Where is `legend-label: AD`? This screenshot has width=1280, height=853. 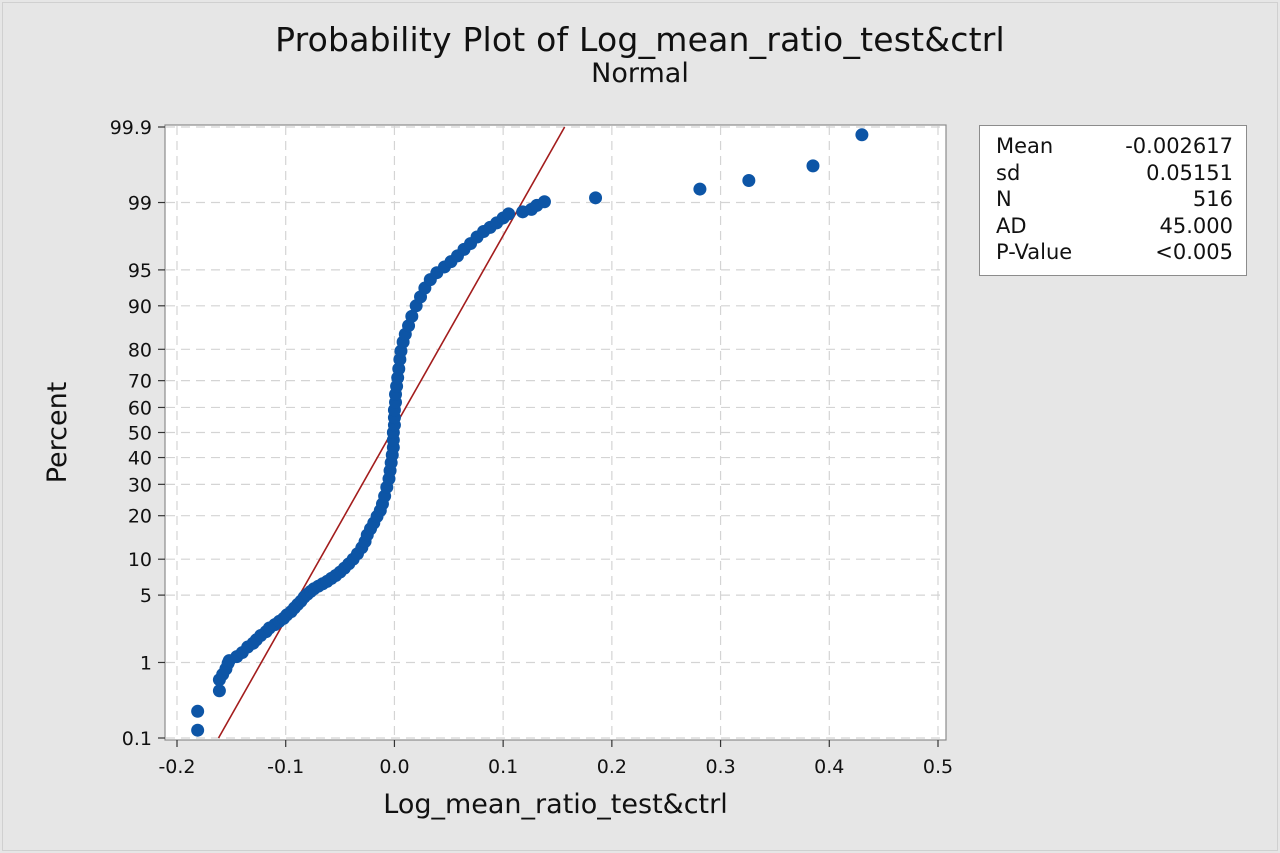 legend-label: AD is located at coordinates (1011, 225).